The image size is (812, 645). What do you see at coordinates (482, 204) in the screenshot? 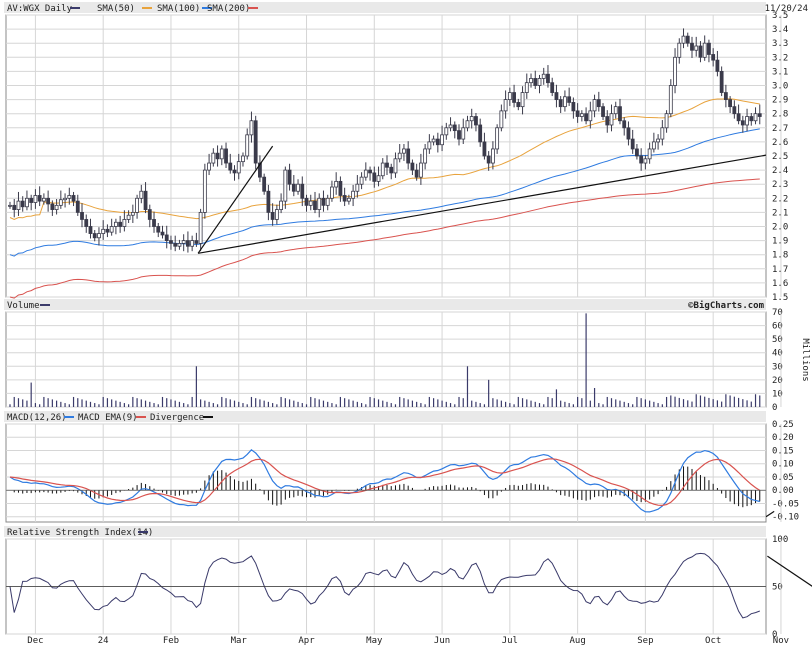
I see `price-trendline-extended` at bounding box center [482, 204].